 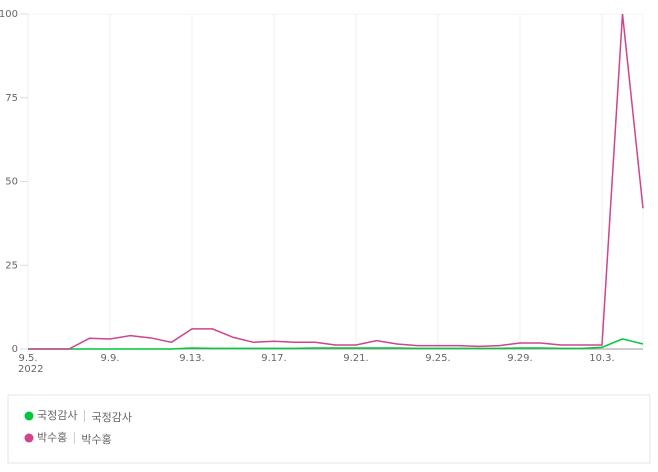 What do you see at coordinates (27, 358) in the screenshot?
I see `x-tick-label: 9.5.` at bounding box center [27, 358].